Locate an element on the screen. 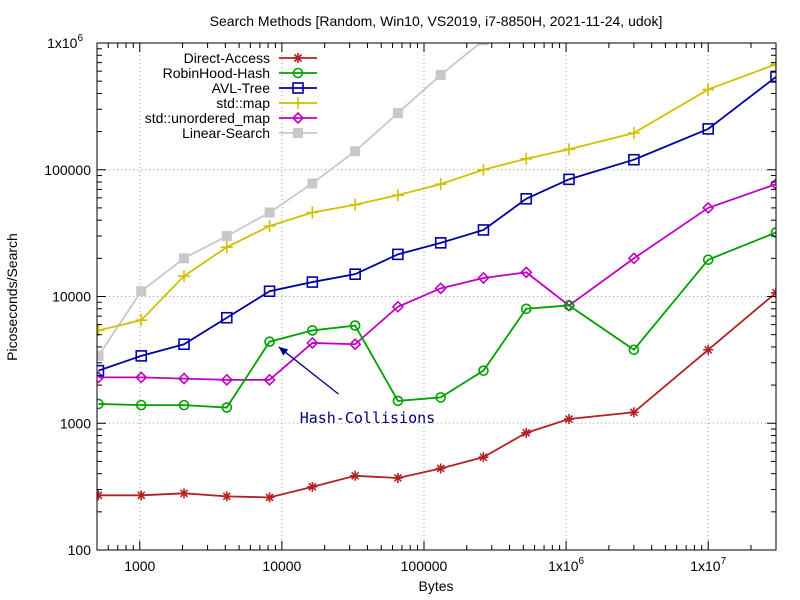 The width and height of the screenshot is (800, 600). y-tick-label: 100000 is located at coordinates (67, 170).